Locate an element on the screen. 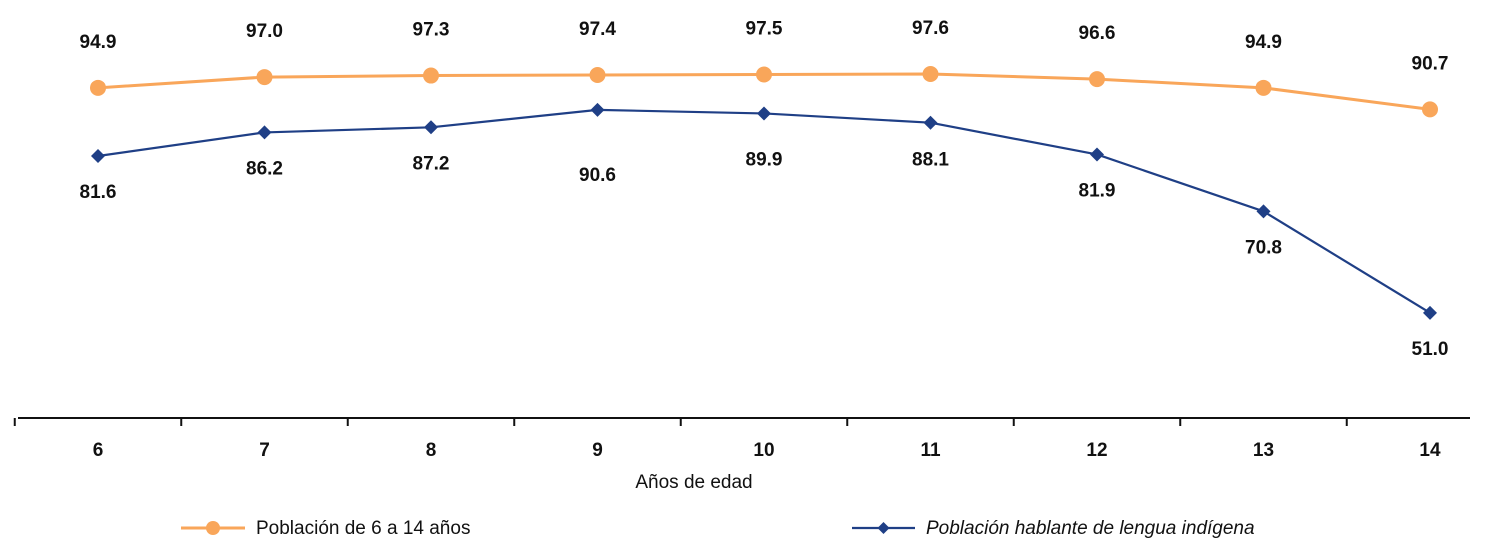 This screenshot has height=551, width=1498. data-label-population-6-14: 97.5 is located at coordinates (764, 29).